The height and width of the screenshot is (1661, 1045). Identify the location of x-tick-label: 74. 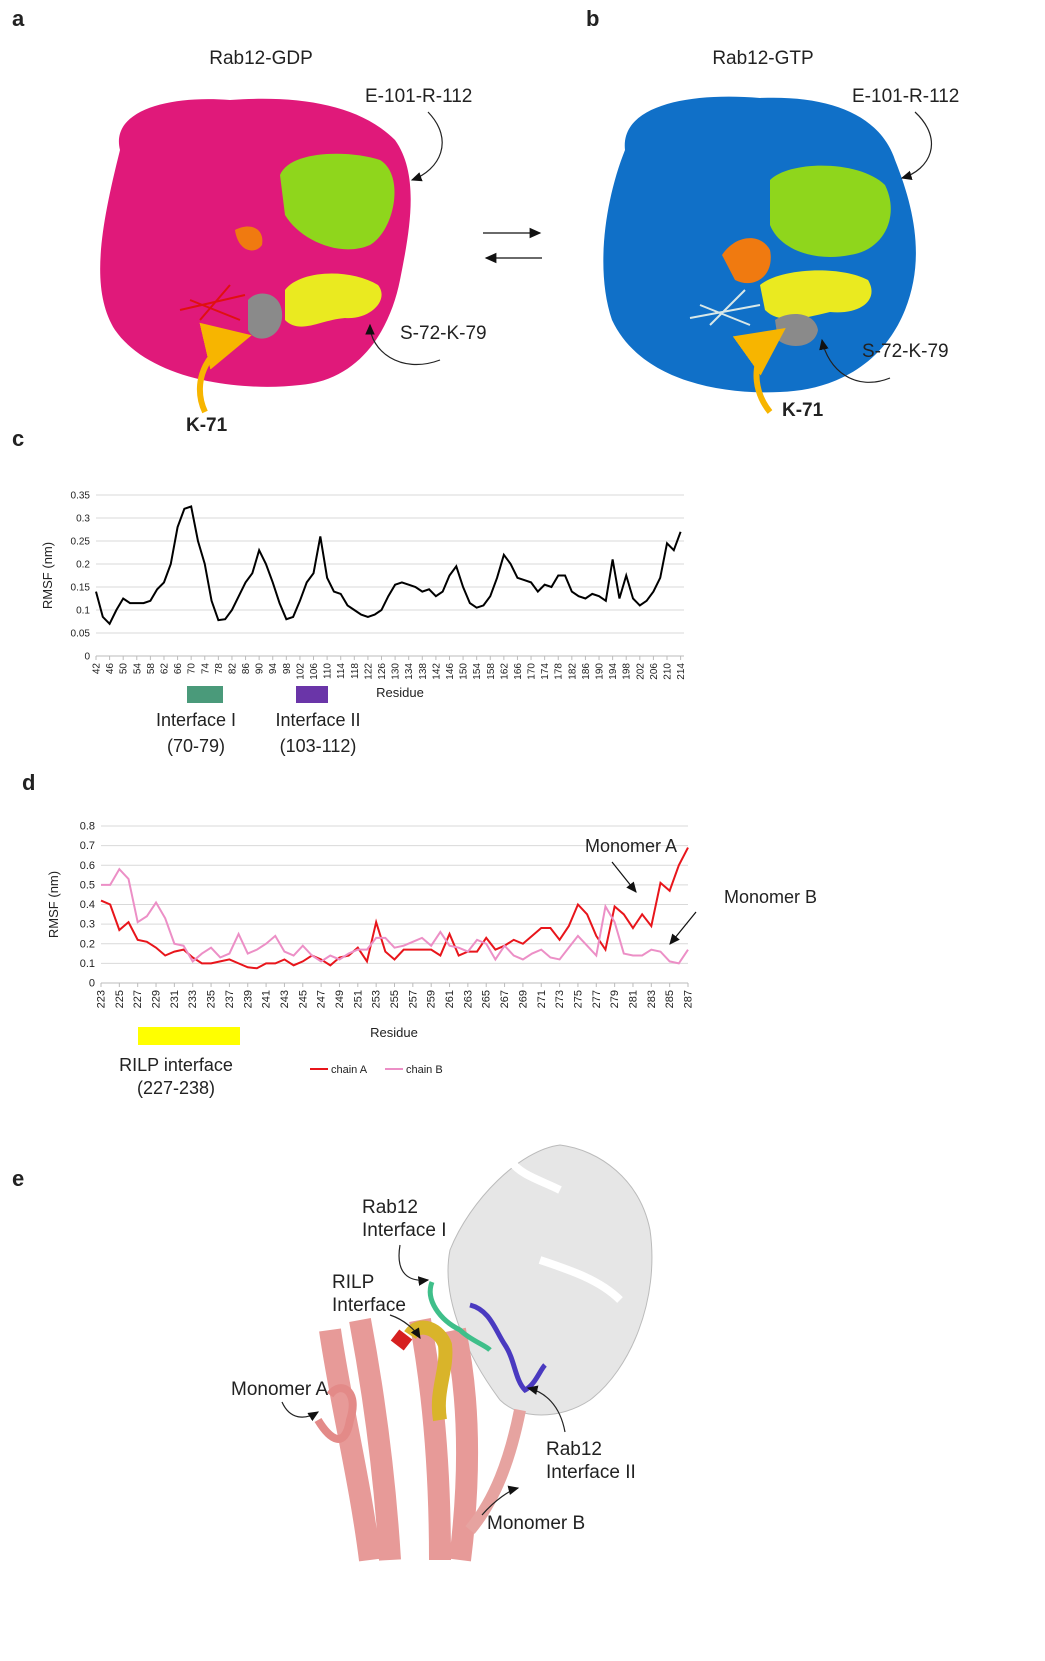
(205, 669).